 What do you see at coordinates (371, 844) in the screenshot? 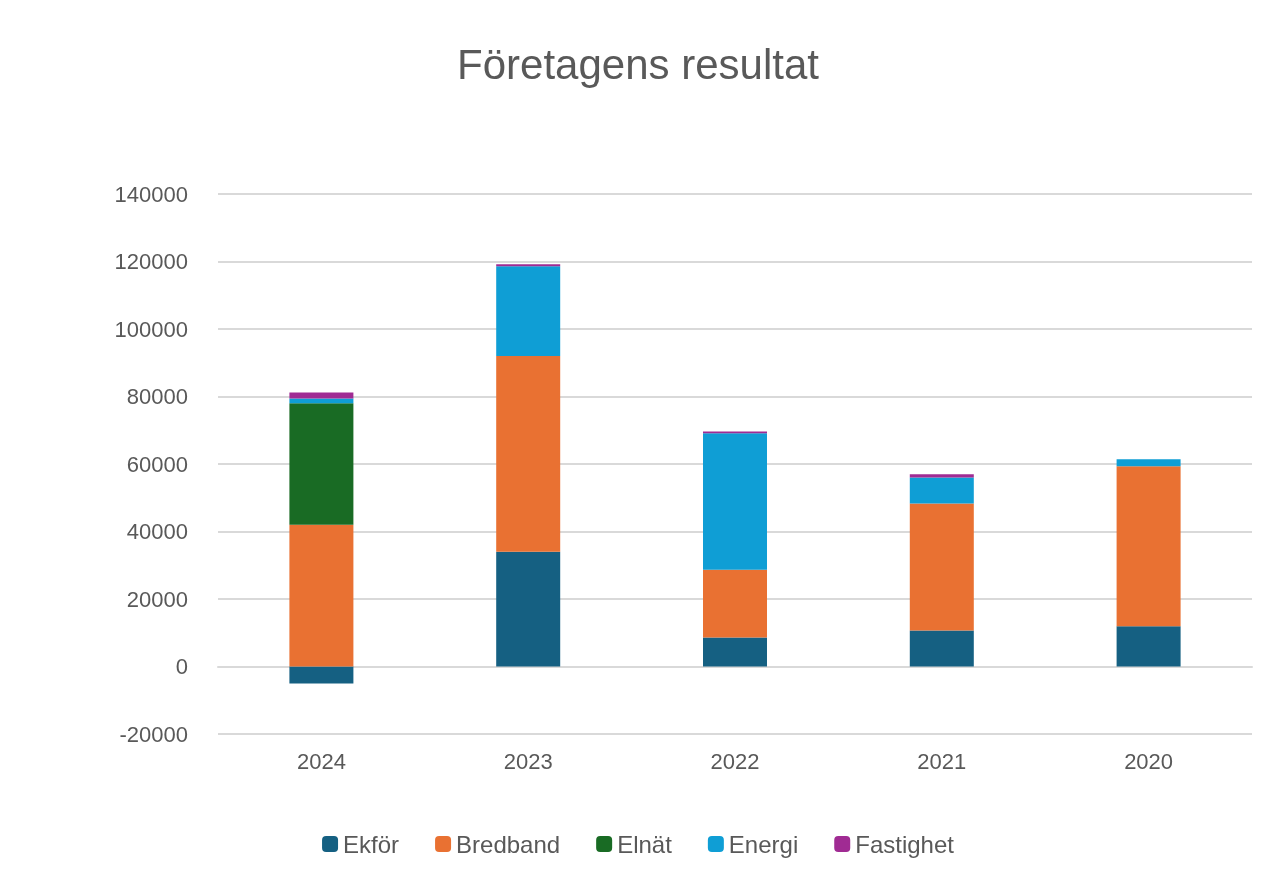
I see `legend-label: Ekför` at bounding box center [371, 844].